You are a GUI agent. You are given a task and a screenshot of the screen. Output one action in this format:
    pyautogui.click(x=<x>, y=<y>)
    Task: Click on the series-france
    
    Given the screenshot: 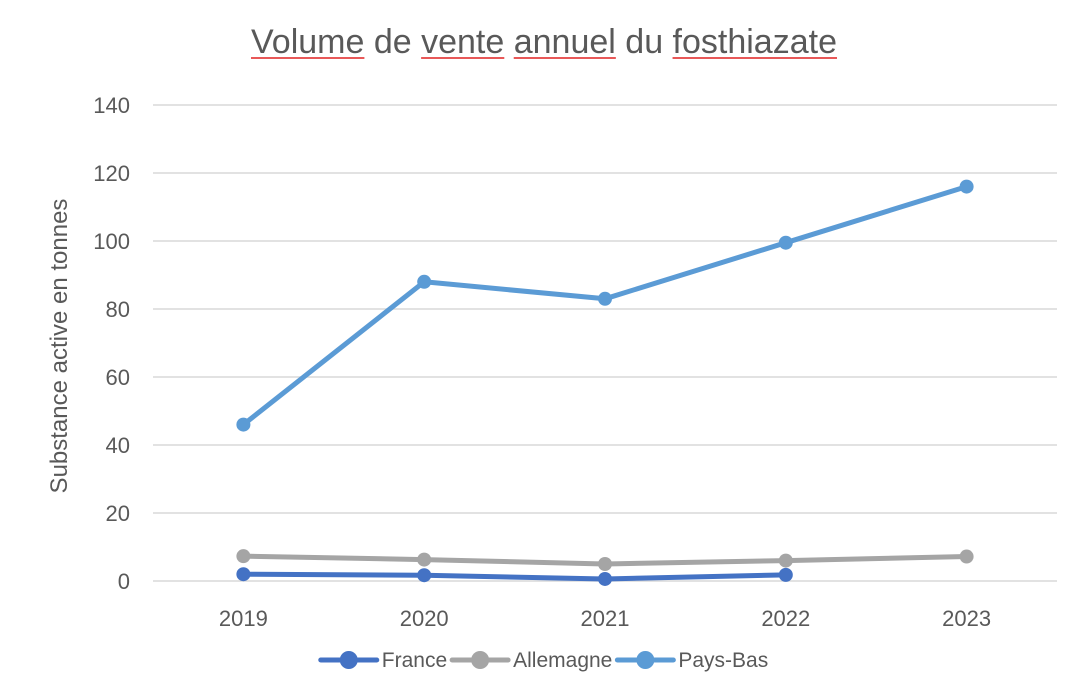 What is the action you would take?
    pyautogui.click(x=514, y=576)
    